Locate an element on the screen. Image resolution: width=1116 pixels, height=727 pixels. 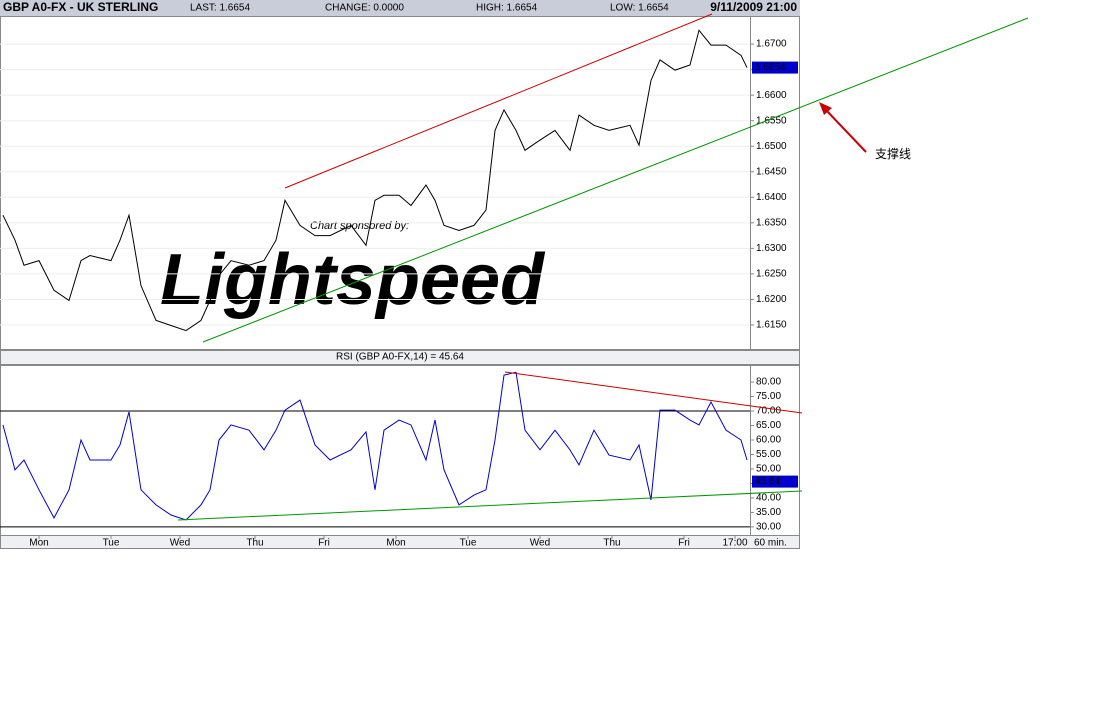
last-value-label: 45.64 is located at coordinates (767, 481).